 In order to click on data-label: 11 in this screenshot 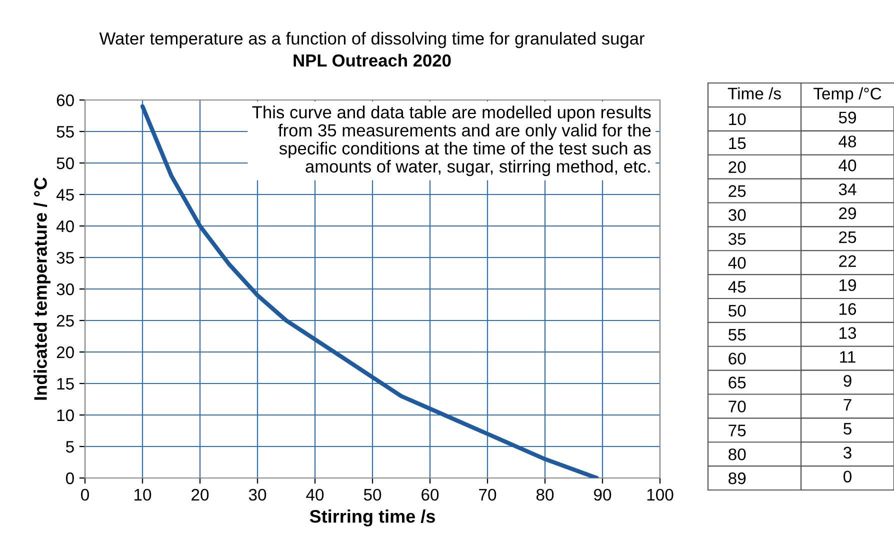, I will do `click(848, 357)`.